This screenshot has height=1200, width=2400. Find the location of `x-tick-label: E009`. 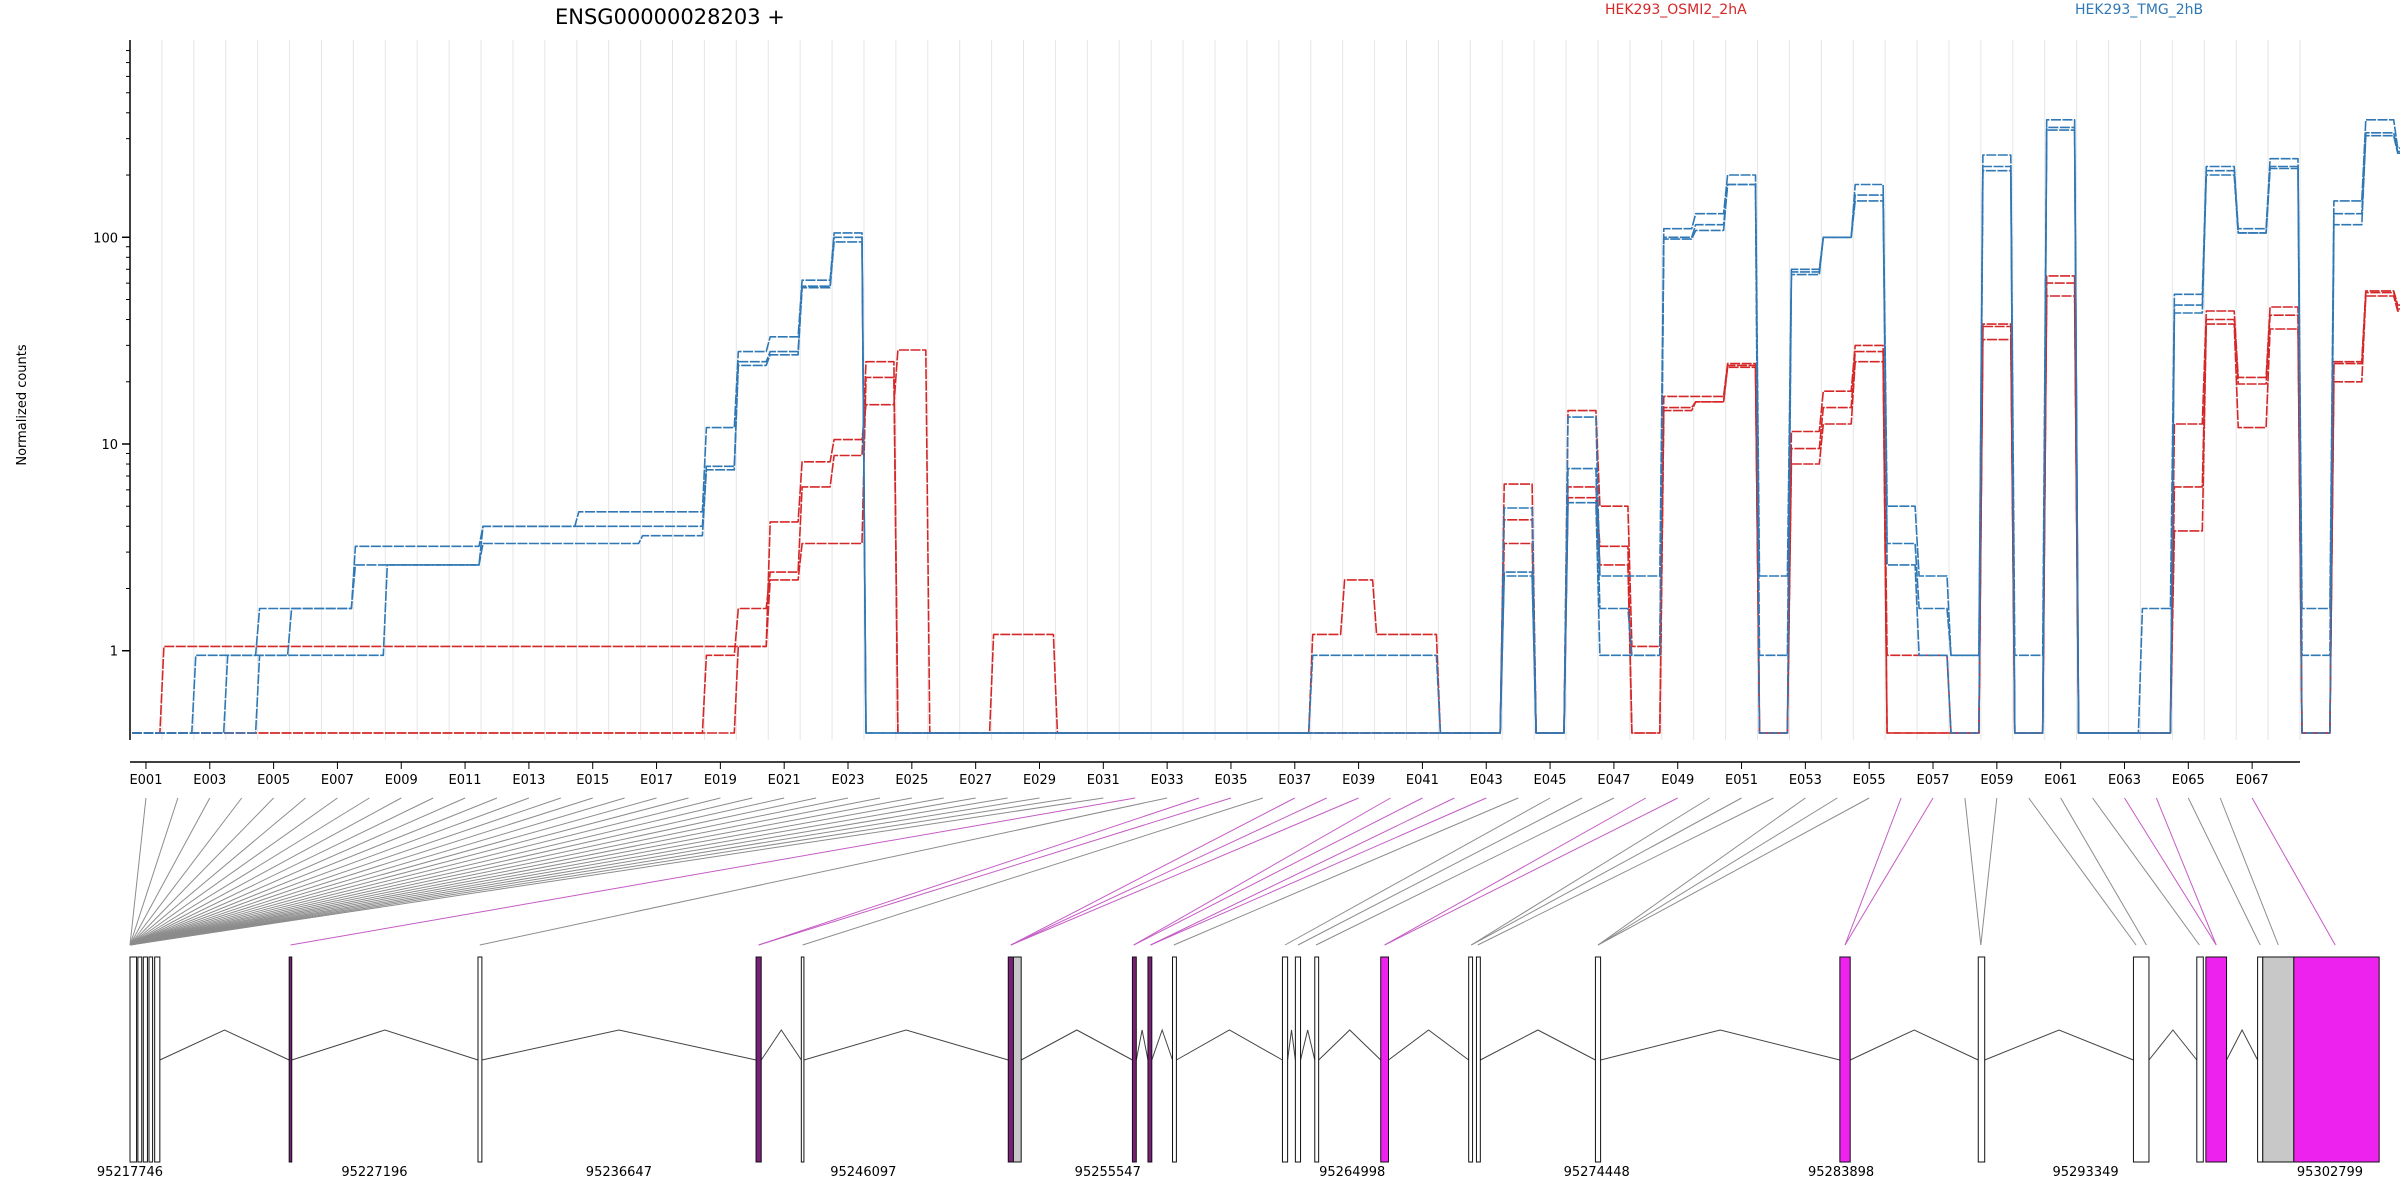

x-tick-label: E009 is located at coordinates (401, 780).